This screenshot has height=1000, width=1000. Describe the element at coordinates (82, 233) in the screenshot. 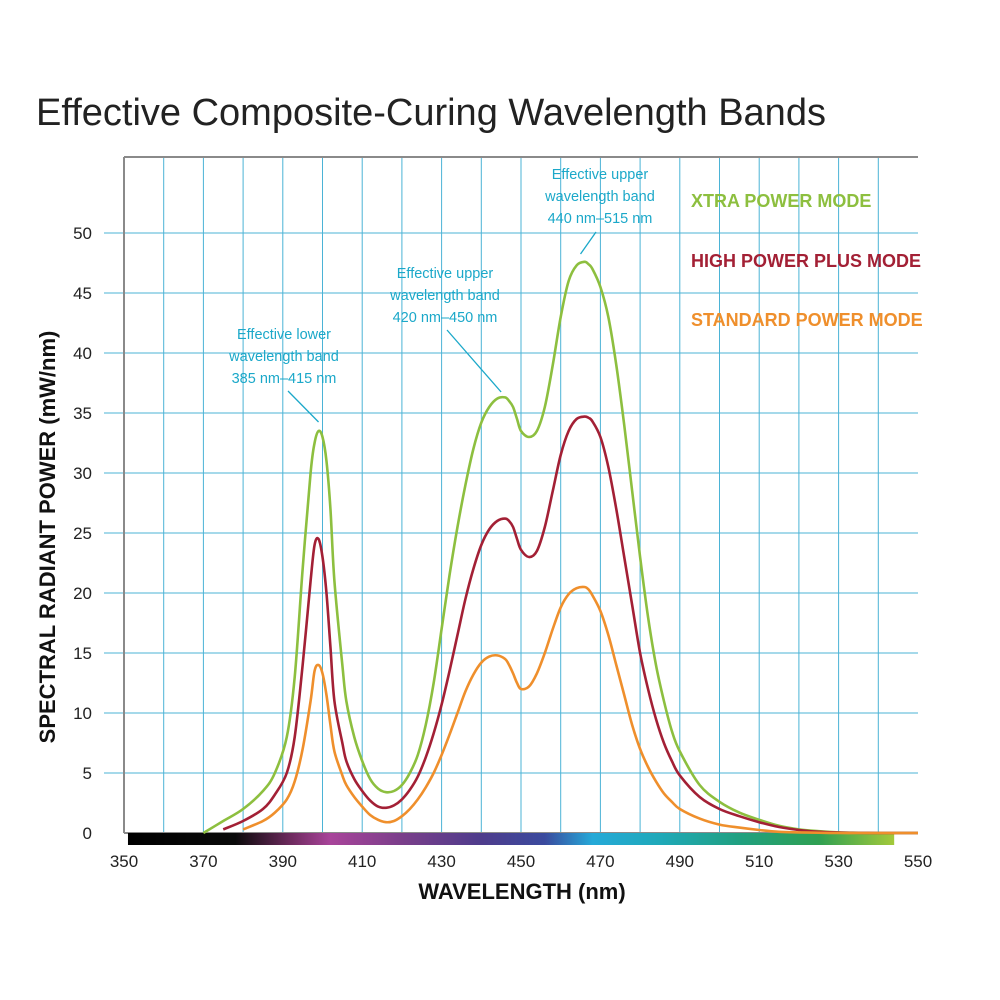

I see `y-tick-label: 50` at that location.